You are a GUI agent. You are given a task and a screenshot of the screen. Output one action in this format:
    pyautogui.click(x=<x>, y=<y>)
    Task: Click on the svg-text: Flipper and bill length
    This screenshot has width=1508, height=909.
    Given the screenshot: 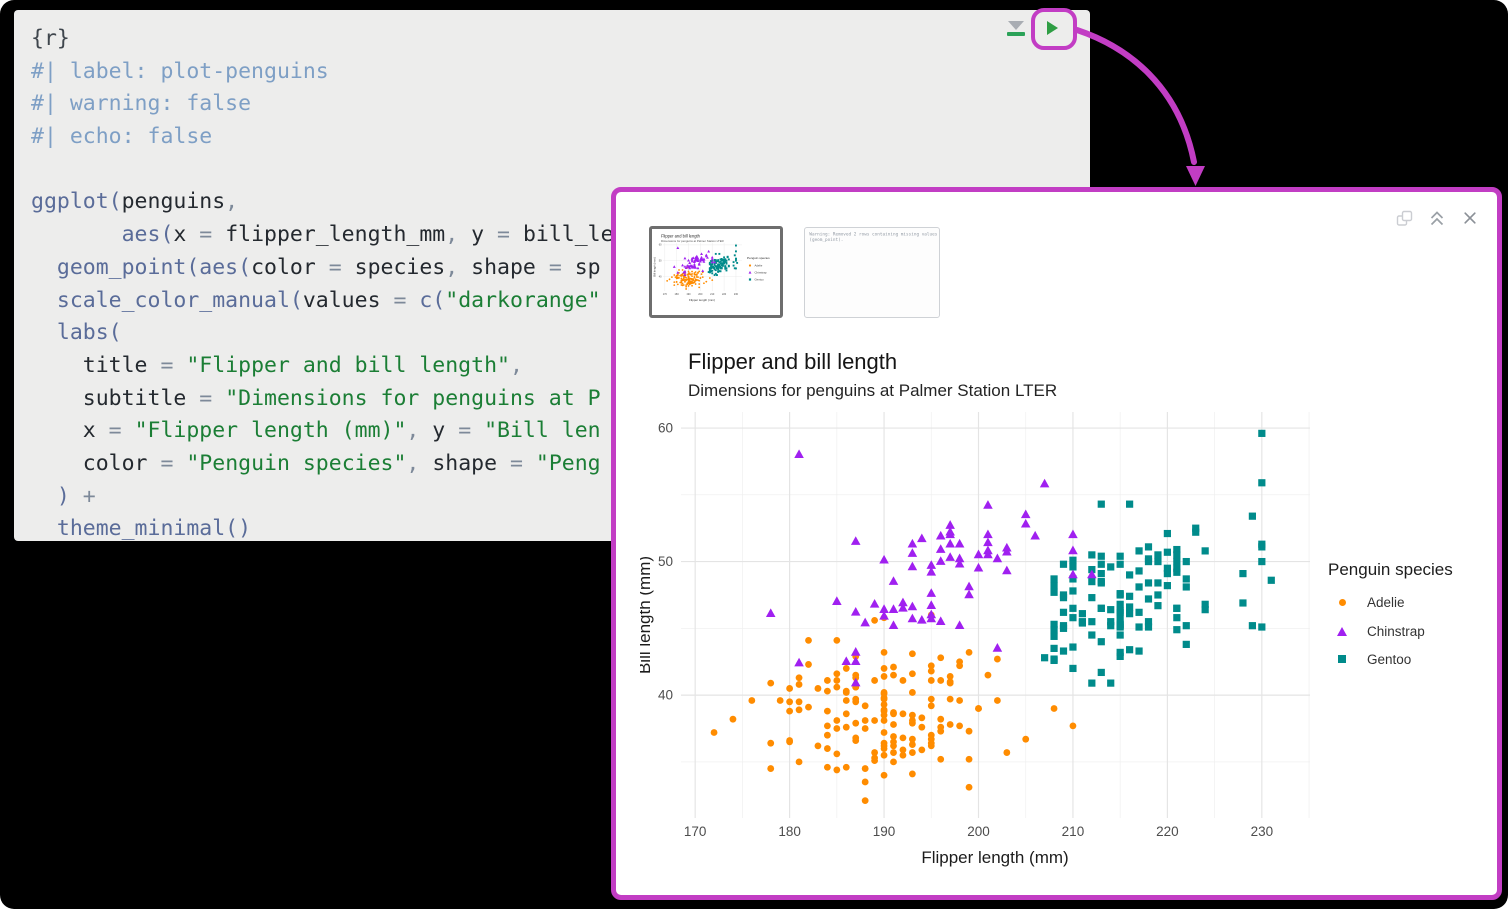 What is the action you would take?
    pyautogui.click(x=681, y=236)
    